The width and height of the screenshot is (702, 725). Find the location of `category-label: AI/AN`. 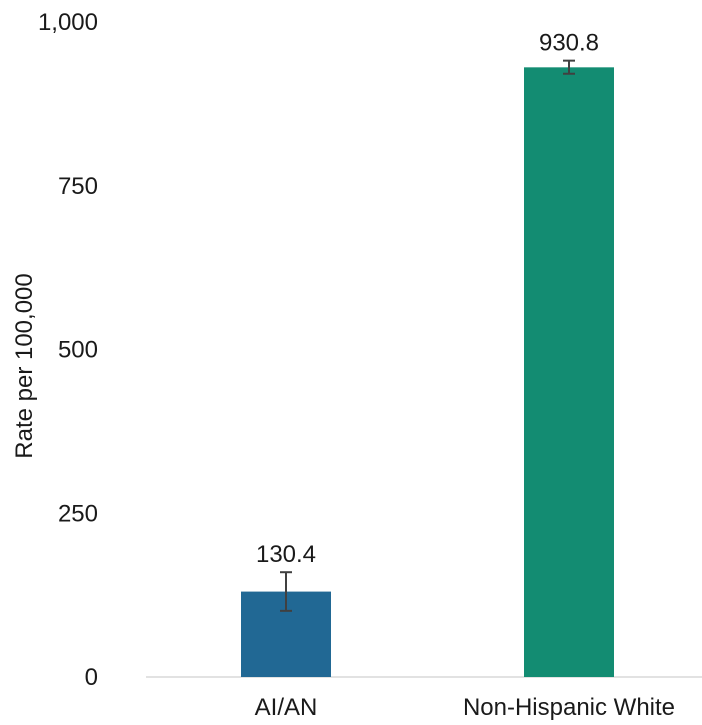

category-label: AI/AN is located at coordinates (286, 707).